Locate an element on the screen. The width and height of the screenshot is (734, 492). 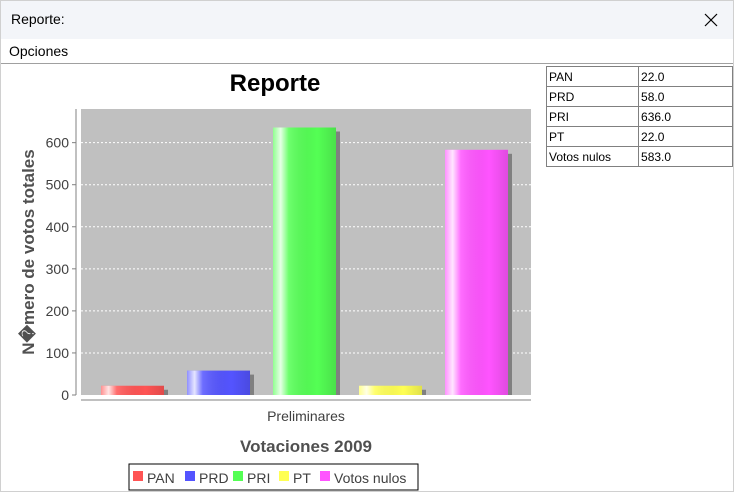
legend-items: PAN PRD PRI PT Votos nulos is located at coordinates (269, 478).